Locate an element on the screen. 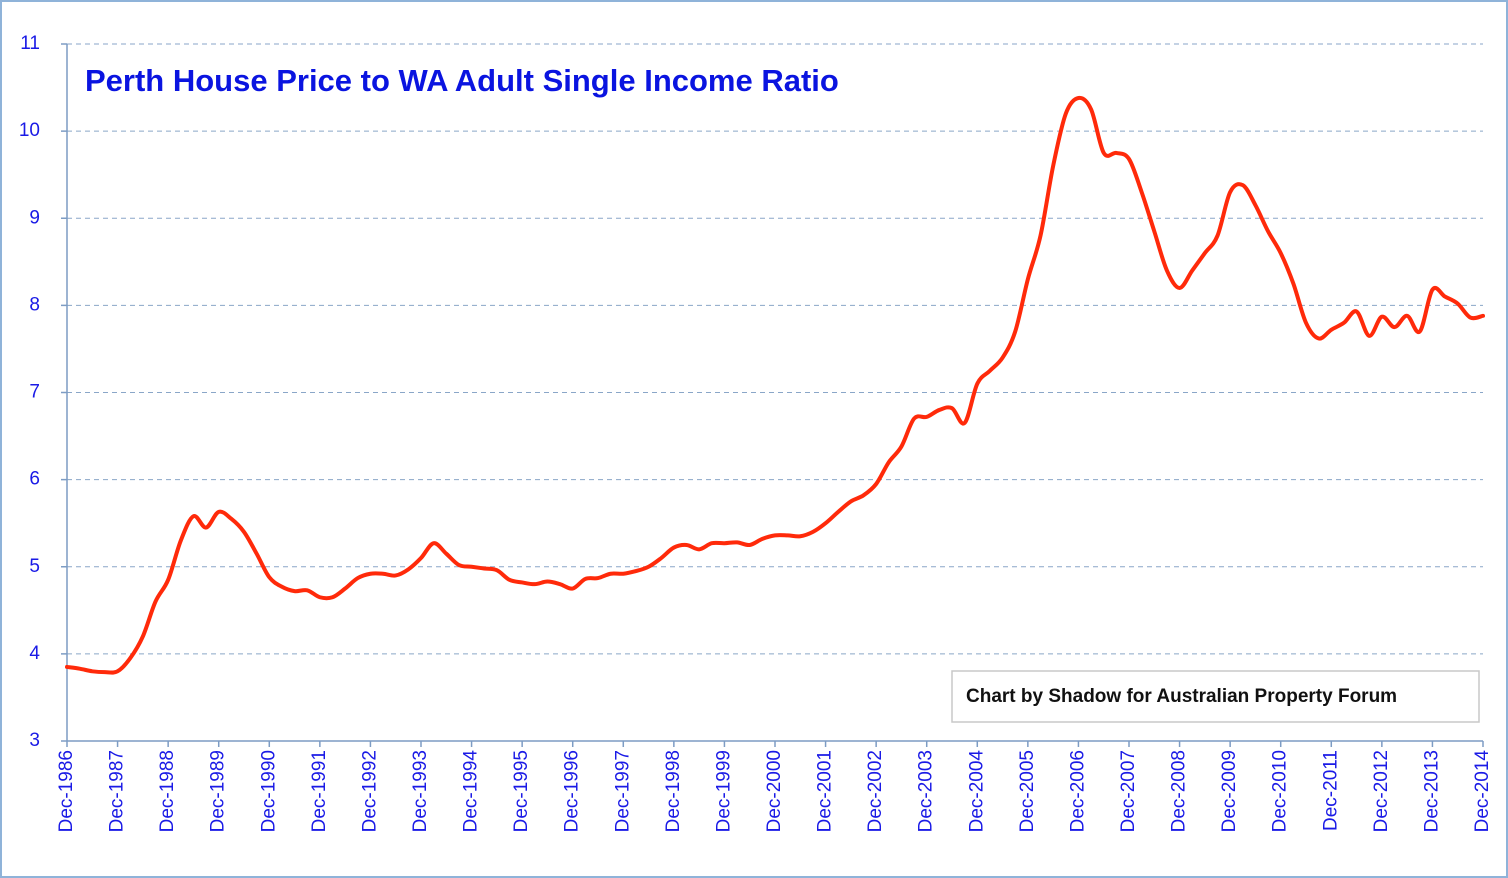  x-tick-label: Dec-1998 is located at coordinates (673, 791).